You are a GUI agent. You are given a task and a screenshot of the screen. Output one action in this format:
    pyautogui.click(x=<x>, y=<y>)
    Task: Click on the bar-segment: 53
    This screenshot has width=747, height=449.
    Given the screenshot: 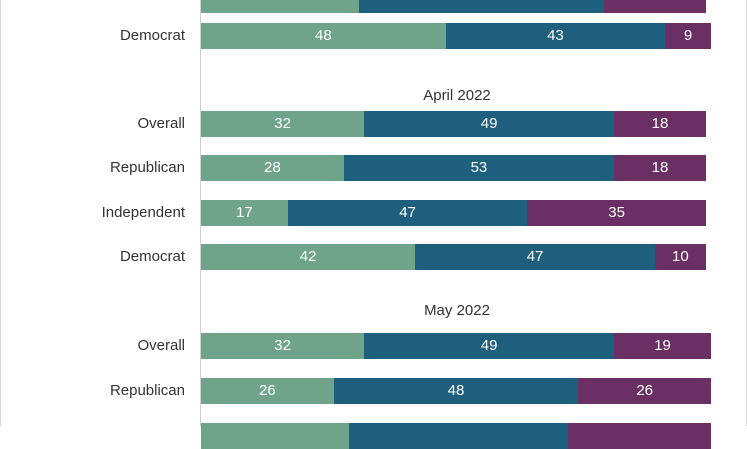 What is the action you would take?
    pyautogui.click(x=479, y=168)
    